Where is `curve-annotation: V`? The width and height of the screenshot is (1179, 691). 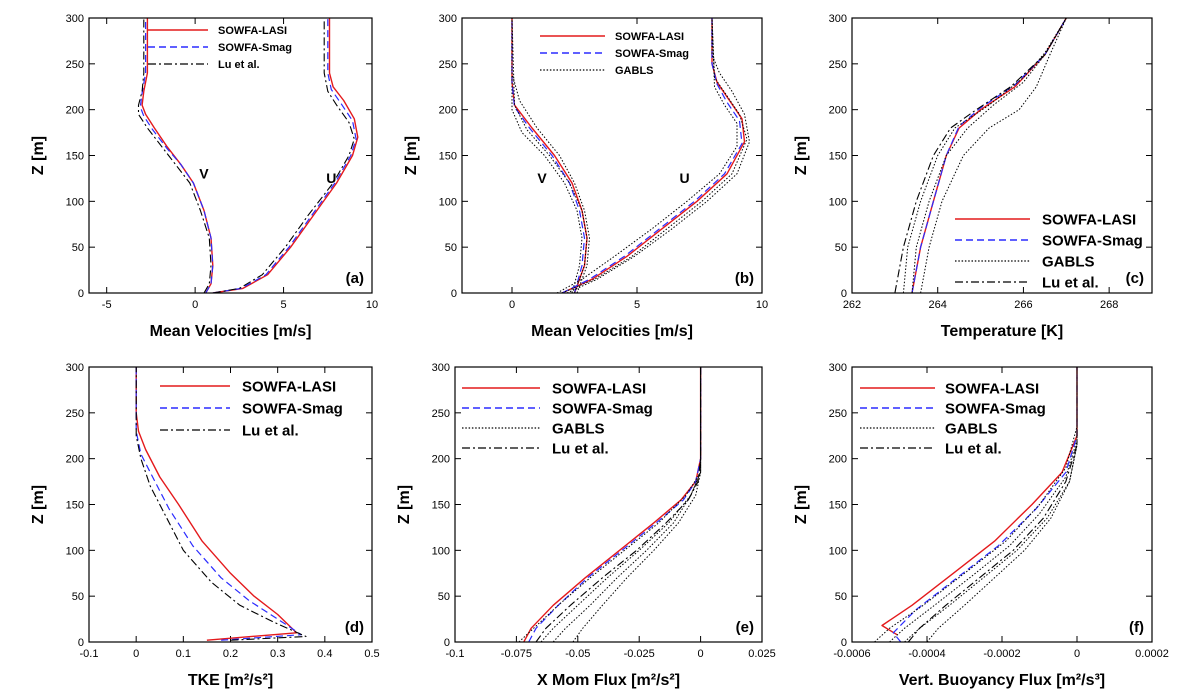
curve-annotation: V is located at coordinates (542, 178).